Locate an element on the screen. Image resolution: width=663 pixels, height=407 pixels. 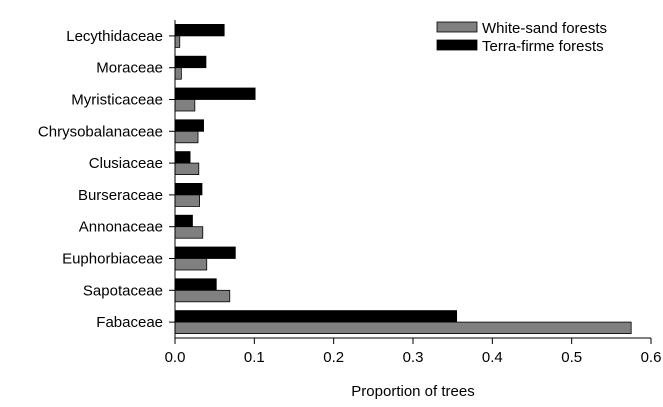
x-tick-label: 0.4 is located at coordinates (492, 357).